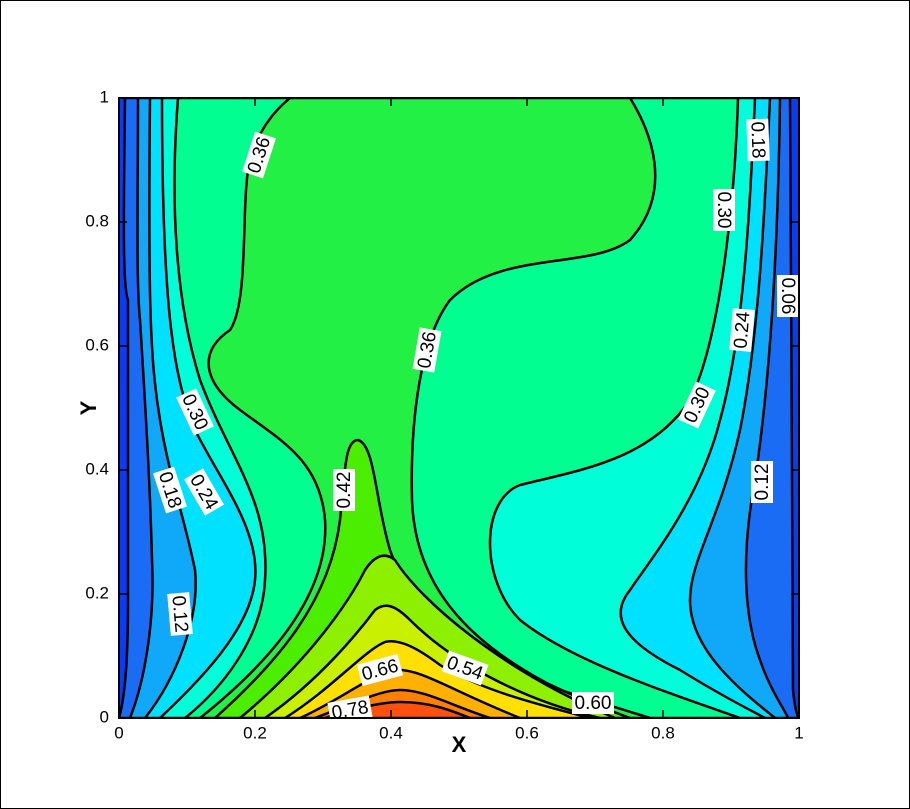 This screenshot has height=809, width=910. What do you see at coordinates (459, 744) in the screenshot?
I see `x-axis-title: X` at bounding box center [459, 744].